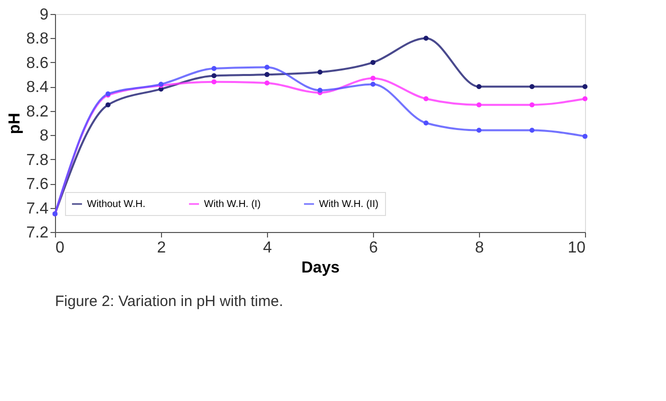  Describe the element at coordinates (15, 123) in the screenshot. I see `y-axis-title: pH` at that location.